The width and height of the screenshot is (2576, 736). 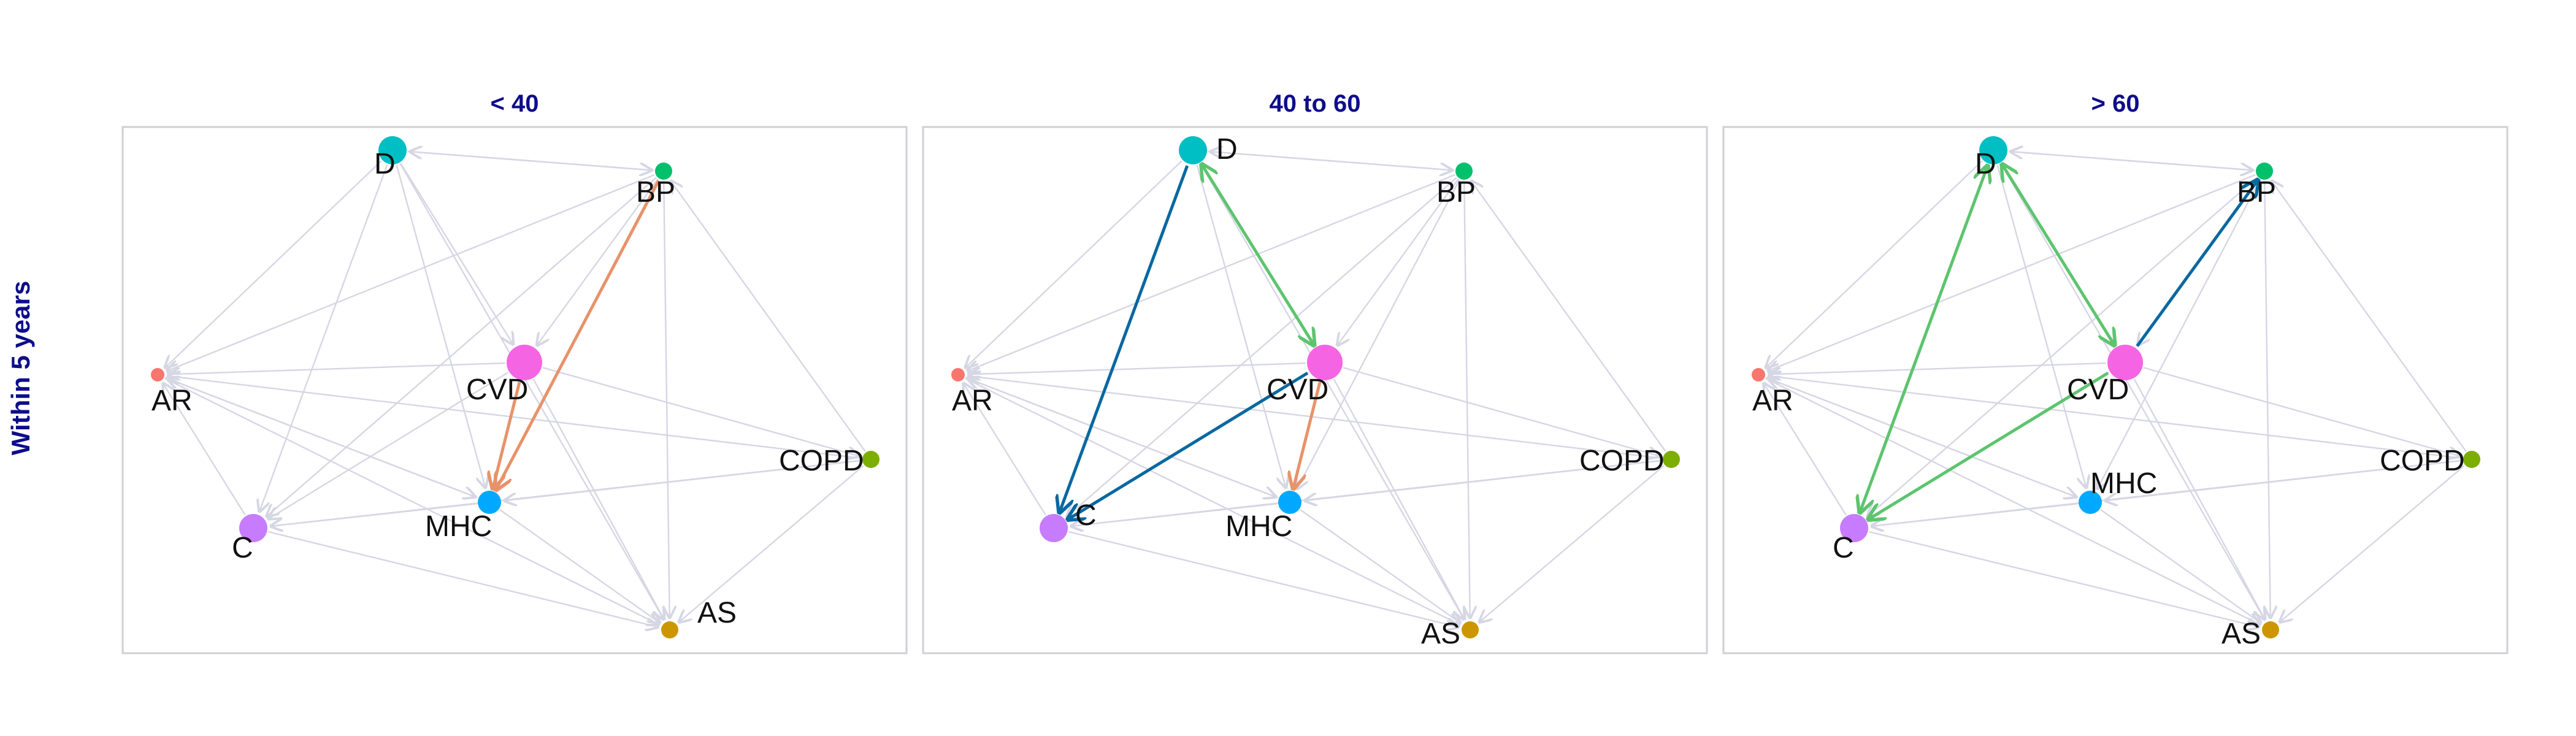 I want to click on edge-D-BP, so click(x=1330, y=160).